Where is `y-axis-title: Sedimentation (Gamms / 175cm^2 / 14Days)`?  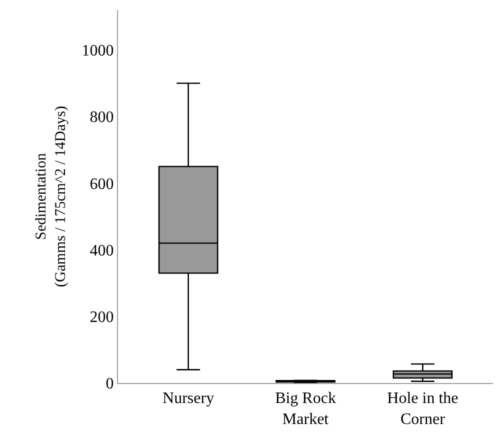 y-axis-title: Sedimentation (Gamms / 175cm^2 / 14Days) is located at coordinates (52, 197).